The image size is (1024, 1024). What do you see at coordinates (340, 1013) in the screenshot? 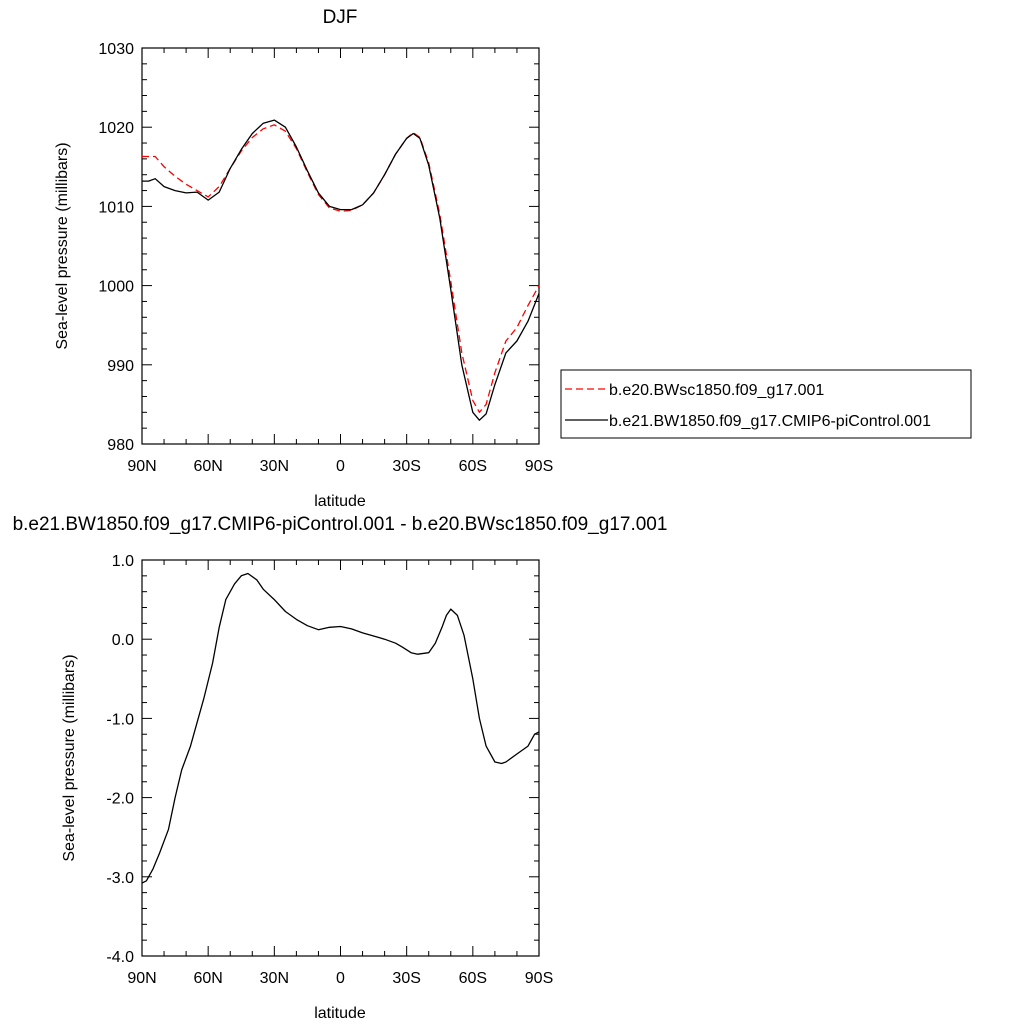
I see `bottom-x-axis-label: latitude` at bounding box center [340, 1013].